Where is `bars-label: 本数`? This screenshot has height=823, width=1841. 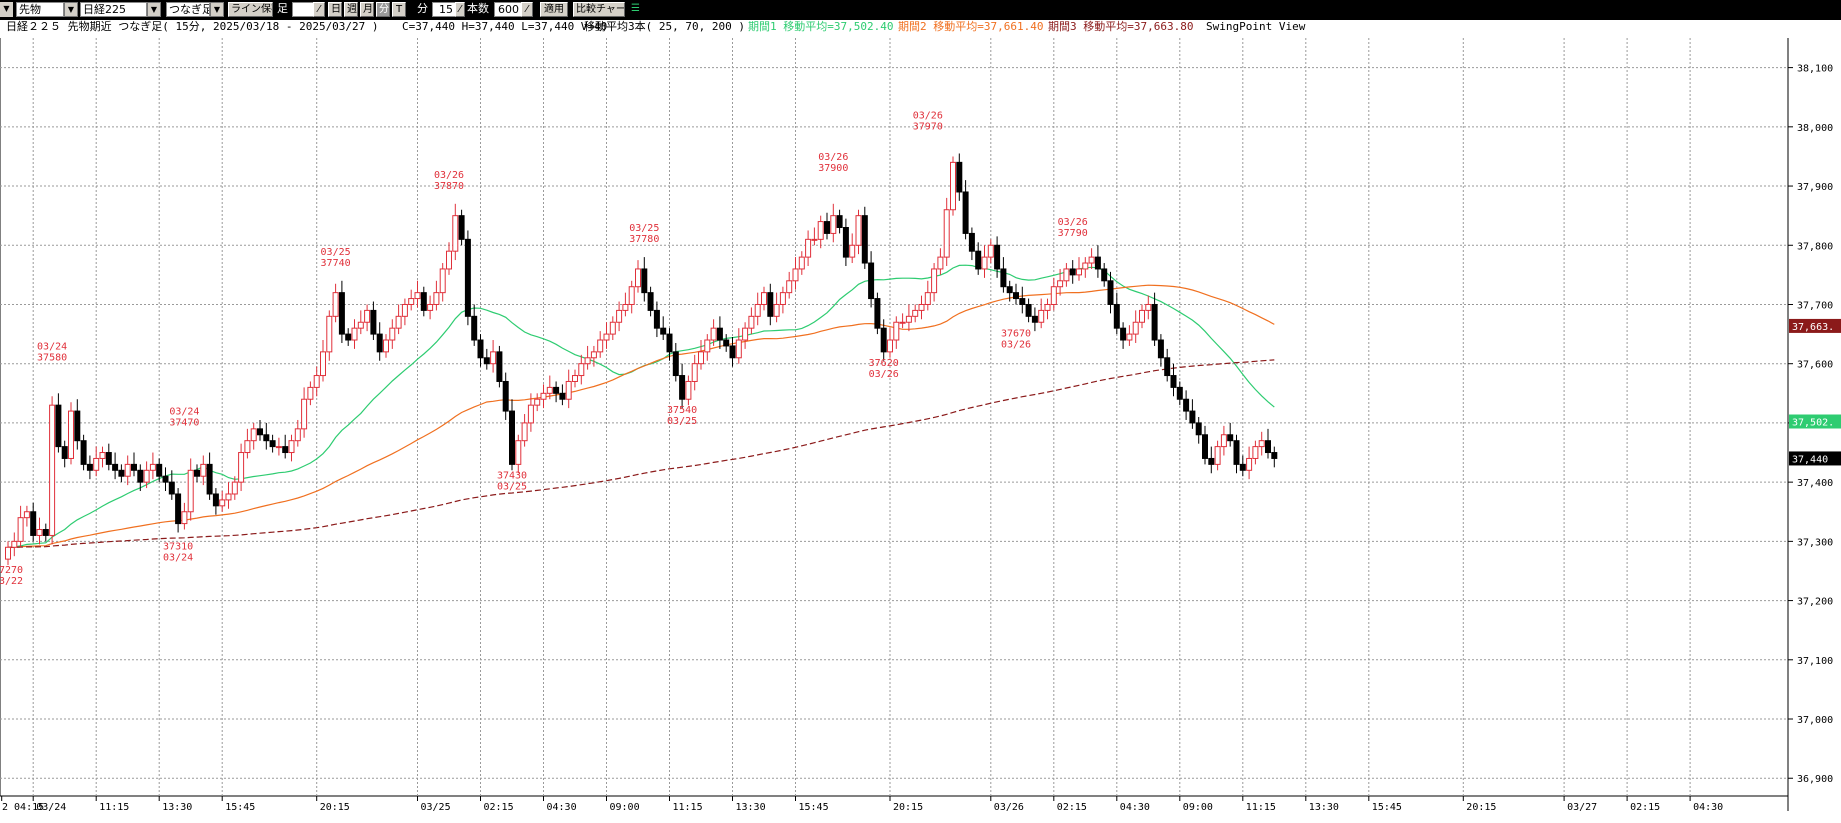
bars-label: 本数 is located at coordinates (478, 8).